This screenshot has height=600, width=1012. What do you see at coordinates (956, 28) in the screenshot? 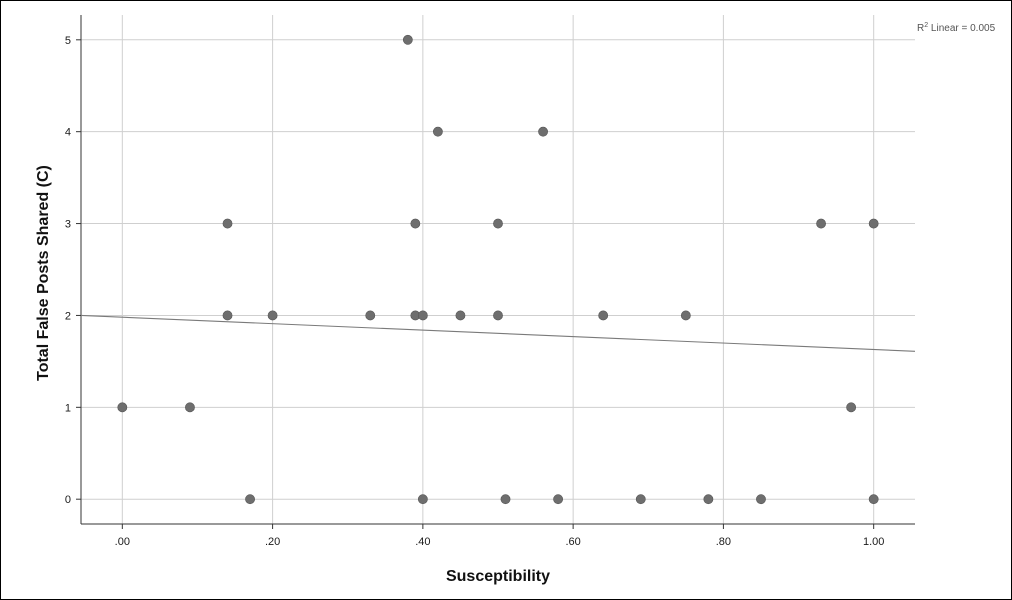
I see `r2-annotation: R2 Linear = 0.005` at bounding box center [956, 28].